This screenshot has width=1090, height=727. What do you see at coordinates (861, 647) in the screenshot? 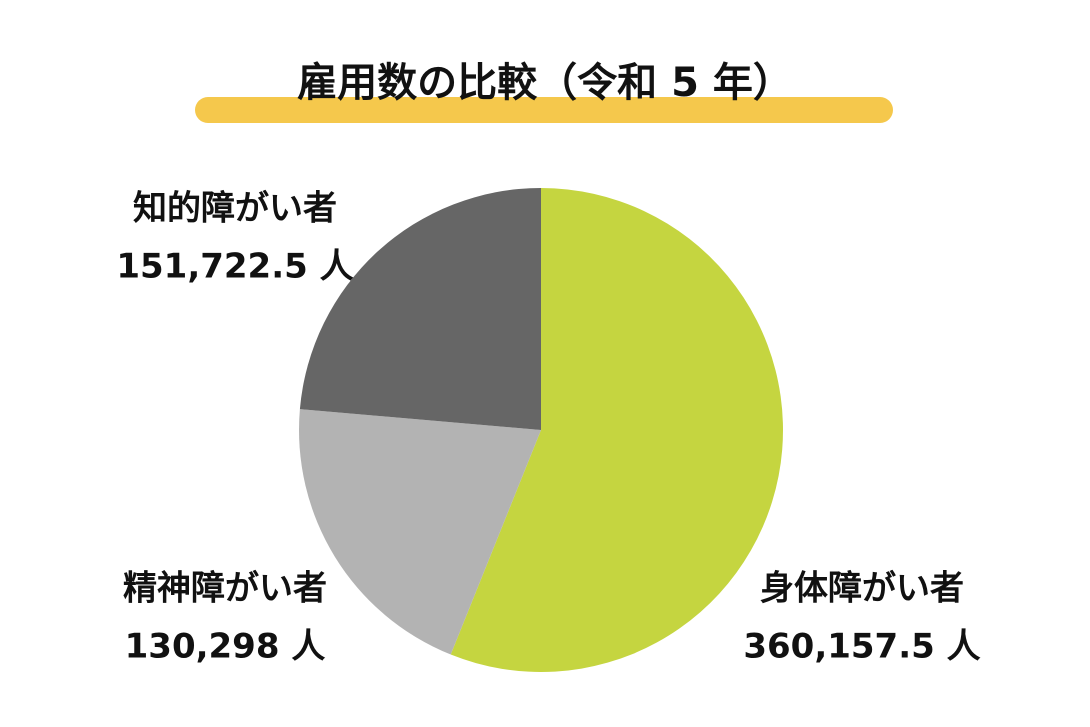
I see `slice-value-label: 360,157.5 人` at bounding box center [861, 647].